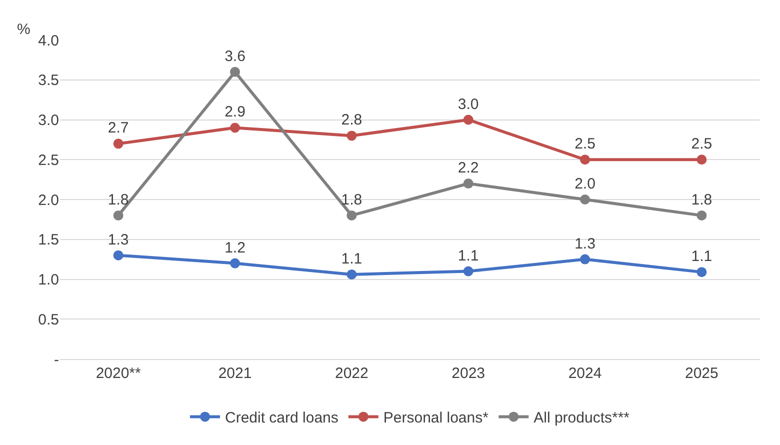 The width and height of the screenshot is (780, 445). What do you see at coordinates (469, 373) in the screenshot?
I see `x-tick-label: 2023` at bounding box center [469, 373].